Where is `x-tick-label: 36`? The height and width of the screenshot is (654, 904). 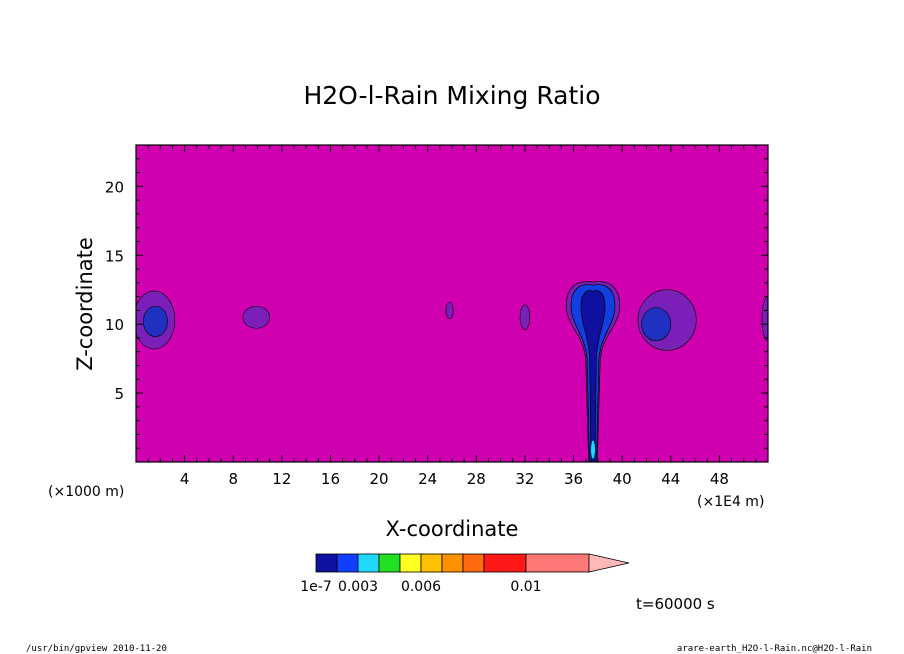
x-tick-label: 36 is located at coordinates (573, 479).